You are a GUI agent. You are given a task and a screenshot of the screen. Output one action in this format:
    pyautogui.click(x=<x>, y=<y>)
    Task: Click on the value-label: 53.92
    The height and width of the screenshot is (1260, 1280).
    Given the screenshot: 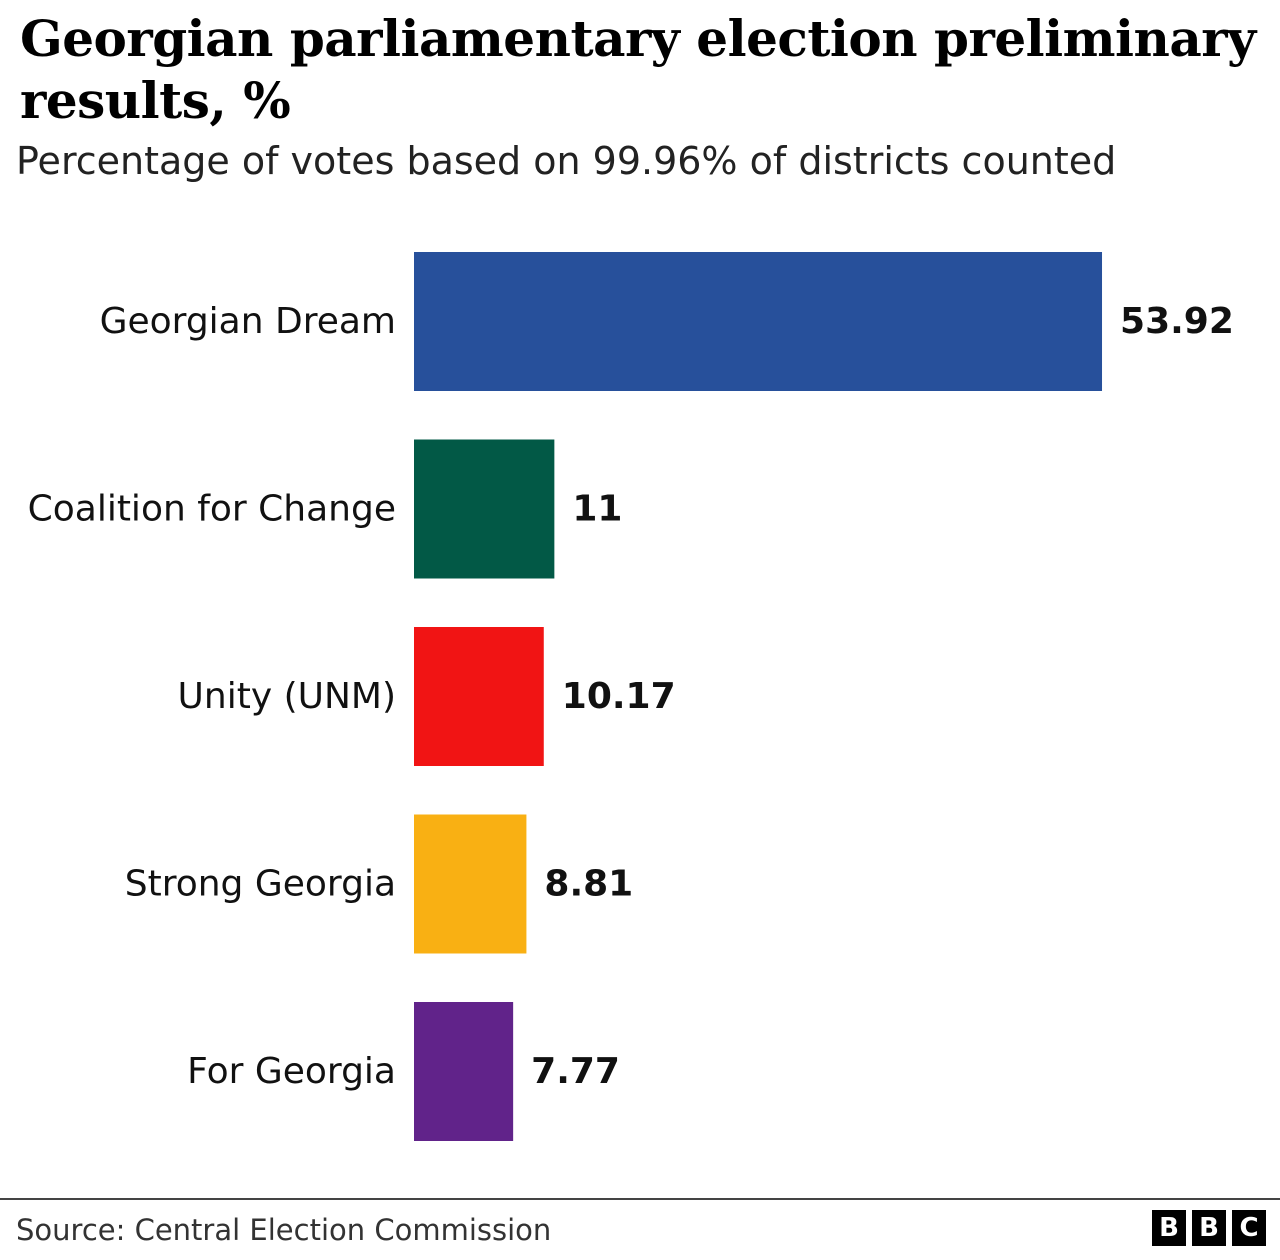 What is the action you would take?
    pyautogui.click(x=1177, y=321)
    